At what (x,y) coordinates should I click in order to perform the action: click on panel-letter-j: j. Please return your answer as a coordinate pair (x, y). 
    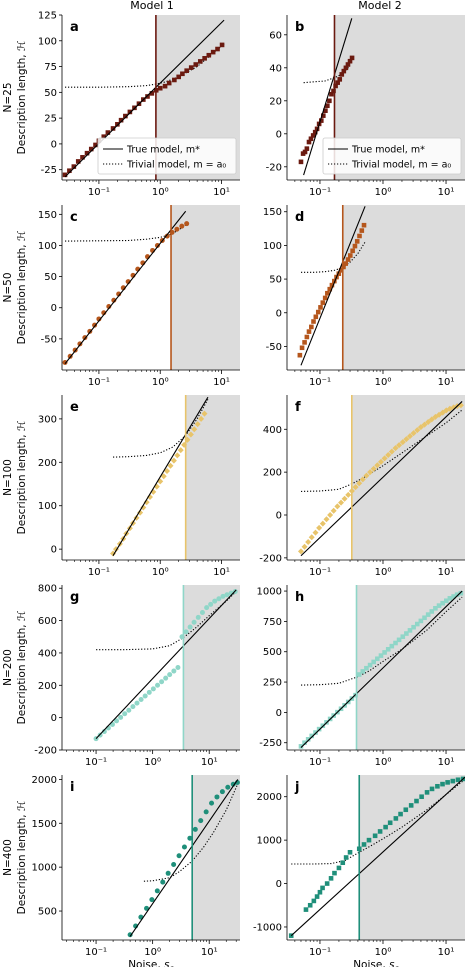
    Looking at the image, I should click on (296, 787).